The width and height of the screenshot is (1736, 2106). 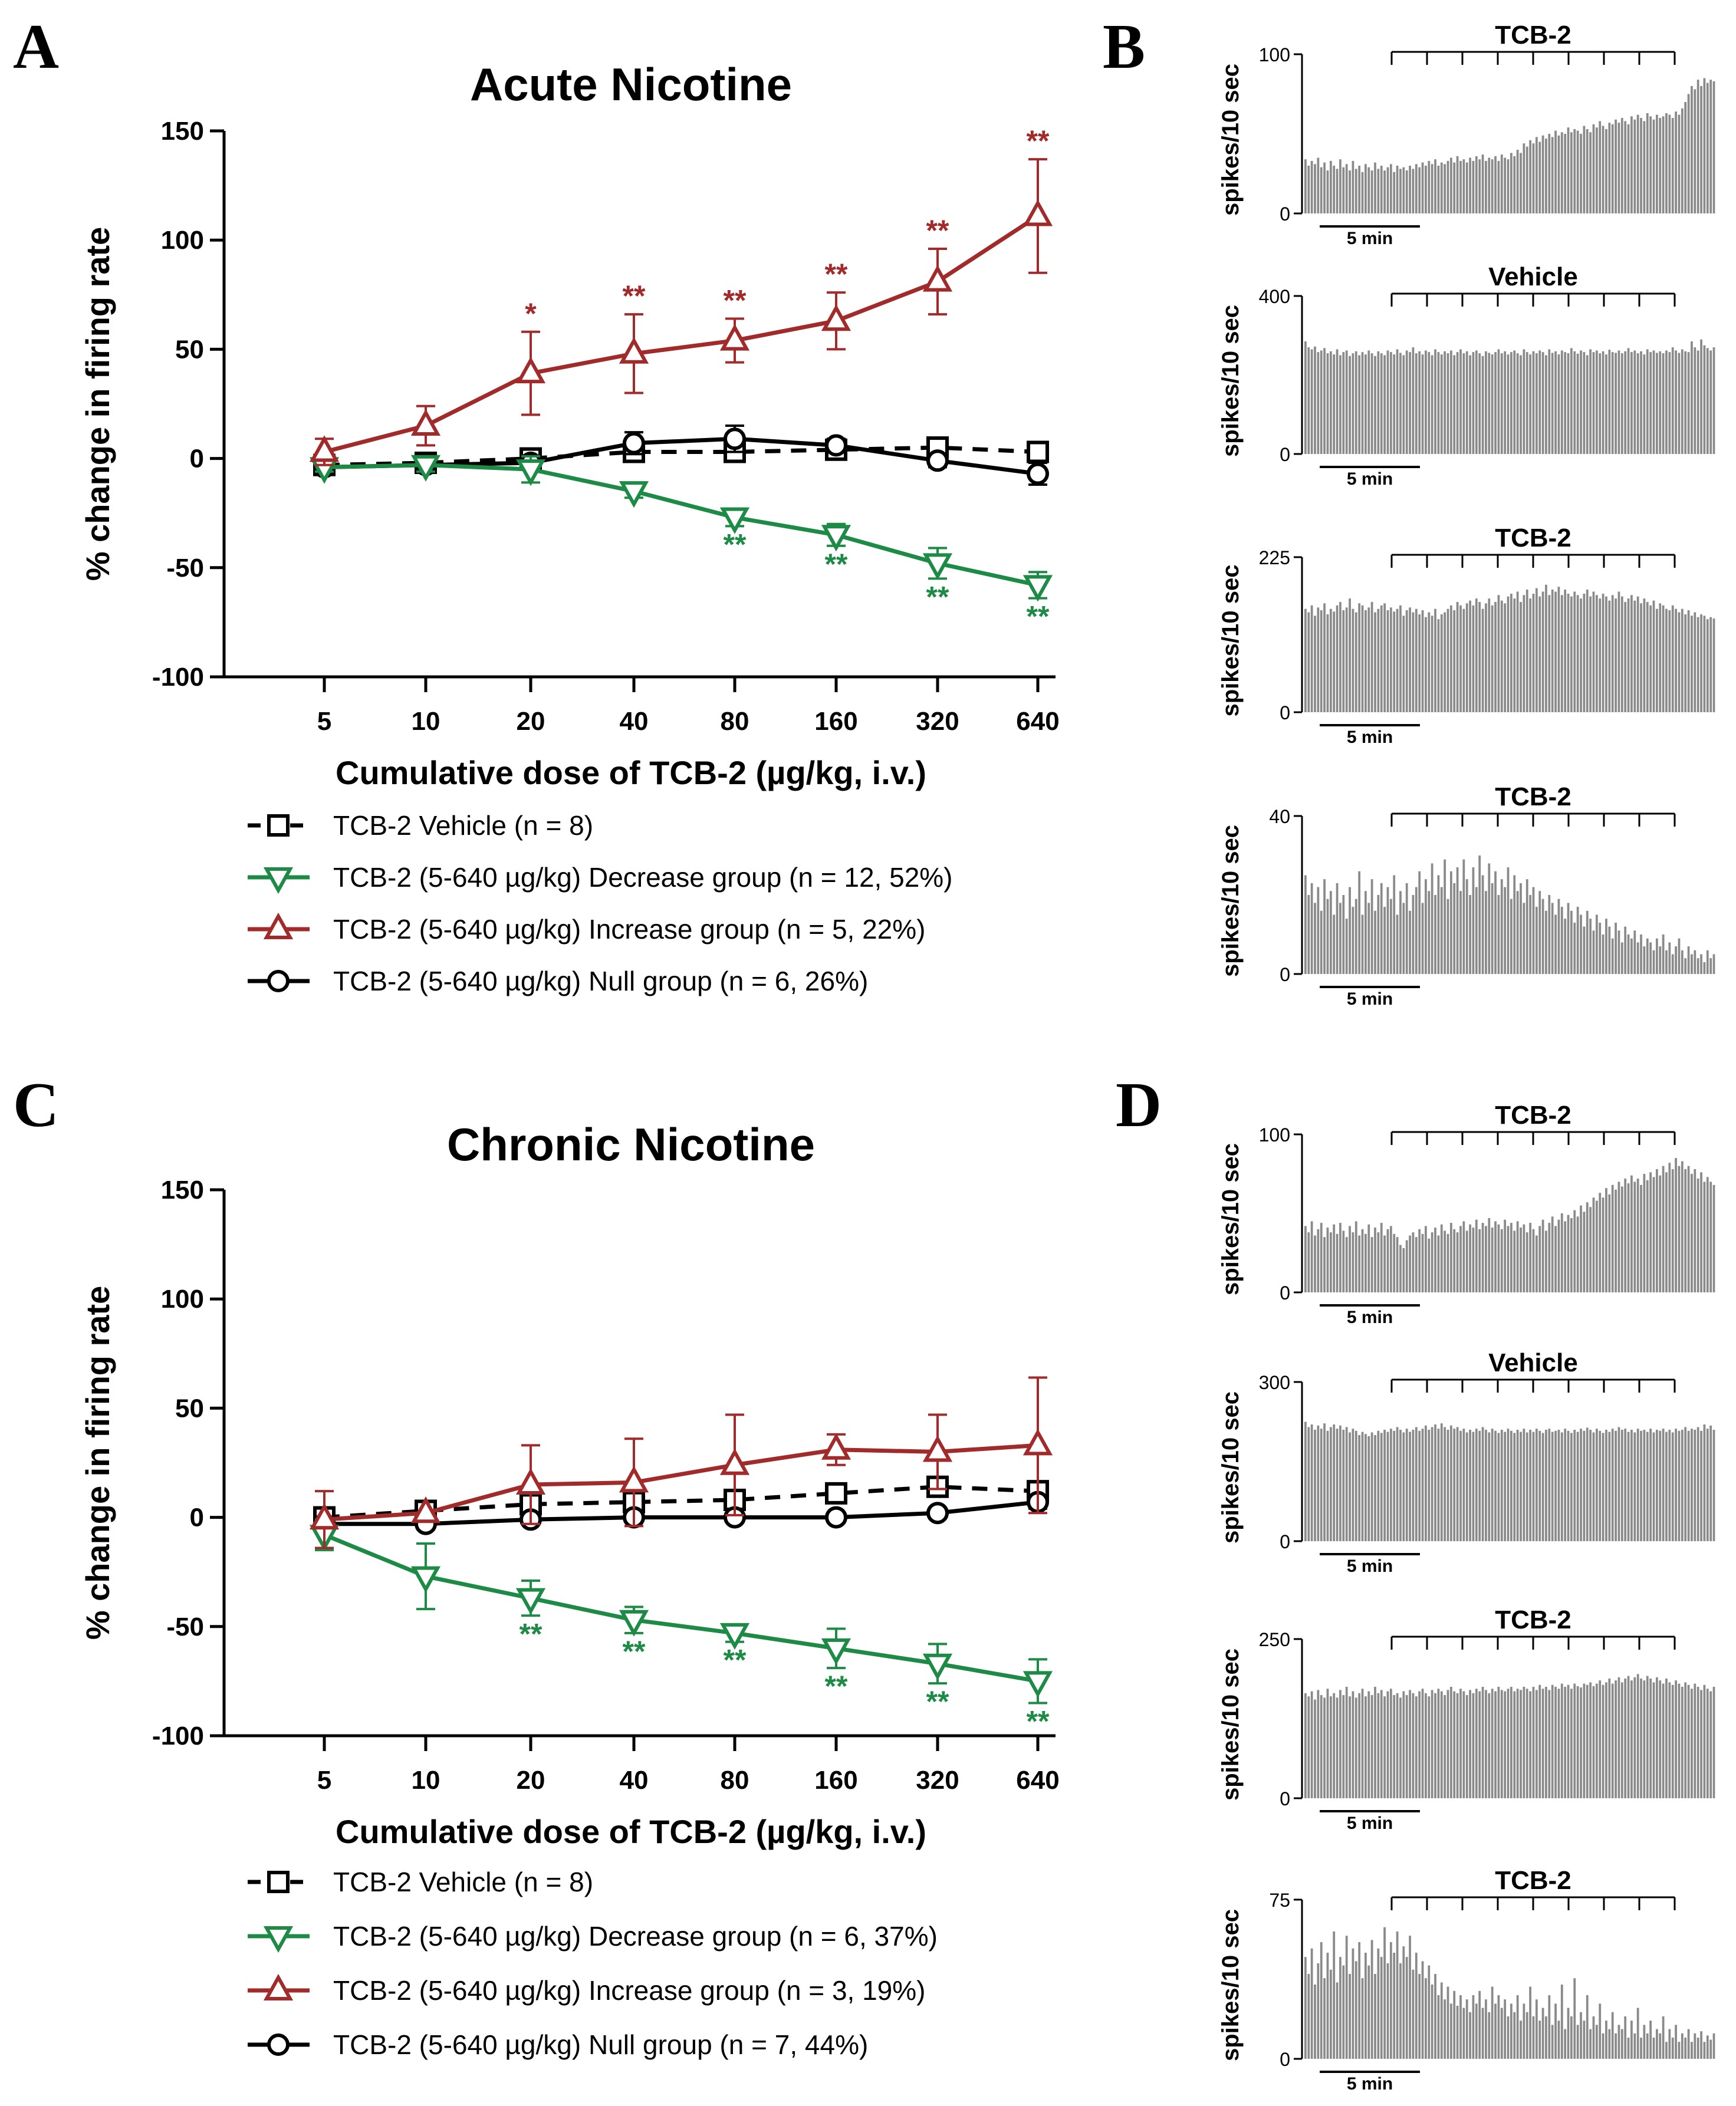 I want to click on panel-letter-a: A, so click(x=36, y=47).